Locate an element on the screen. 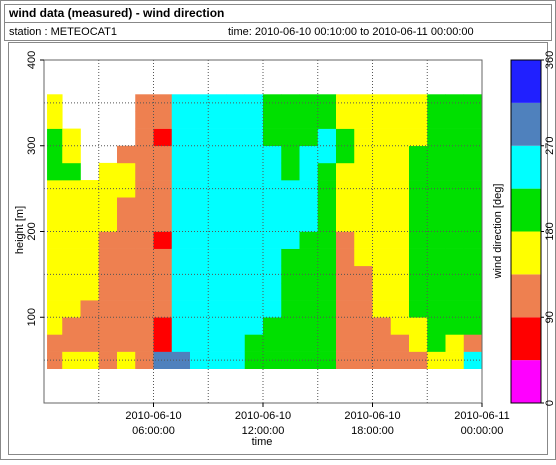 This screenshot has width=556, height=465. y-tick-label: 100 is located at coordinates (32, 317).